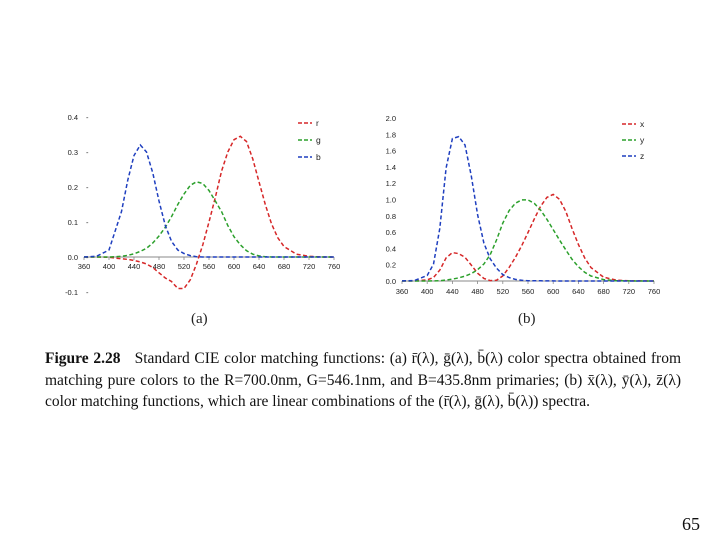  I want to click on y-tick-mark-0.4: -, so click(87, 117).